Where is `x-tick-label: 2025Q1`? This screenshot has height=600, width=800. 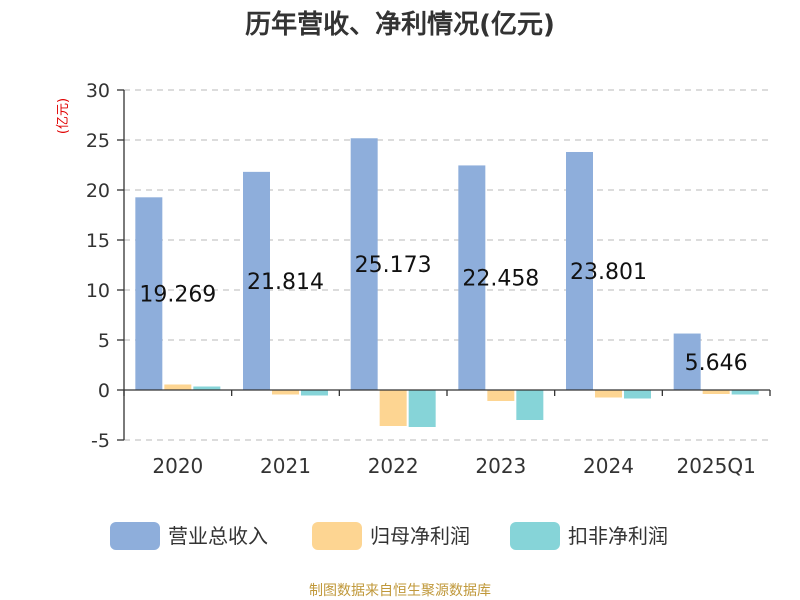
x-tick-label: 2025Q1 is located at coordinates (715, 466).